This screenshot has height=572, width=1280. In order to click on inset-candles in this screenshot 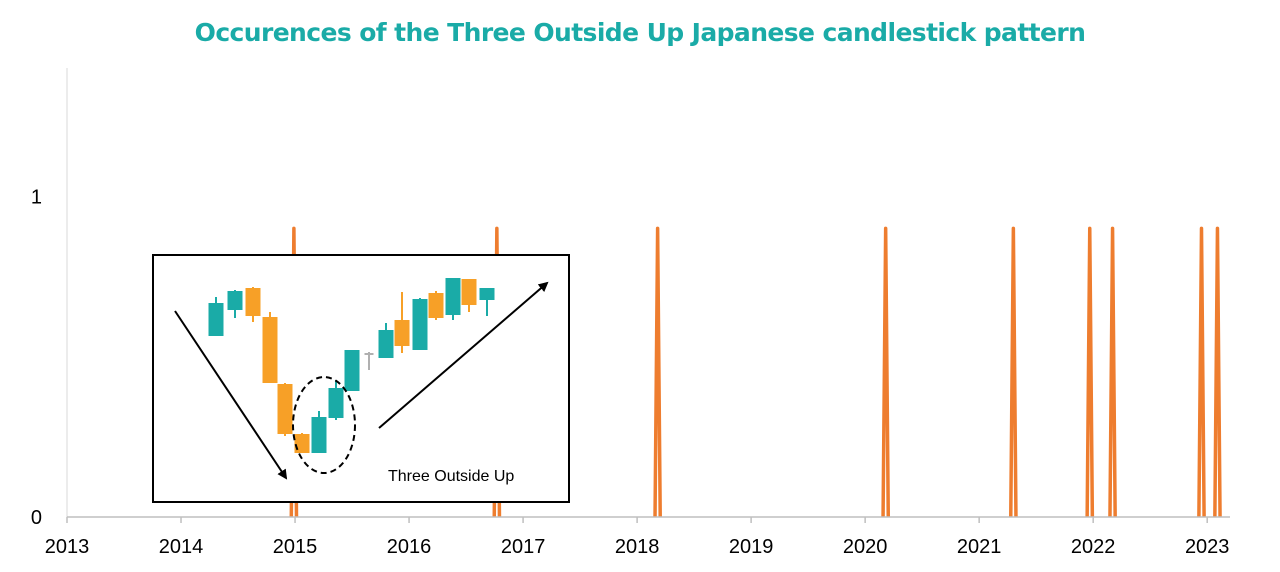, I will do `click(351, 365)`.